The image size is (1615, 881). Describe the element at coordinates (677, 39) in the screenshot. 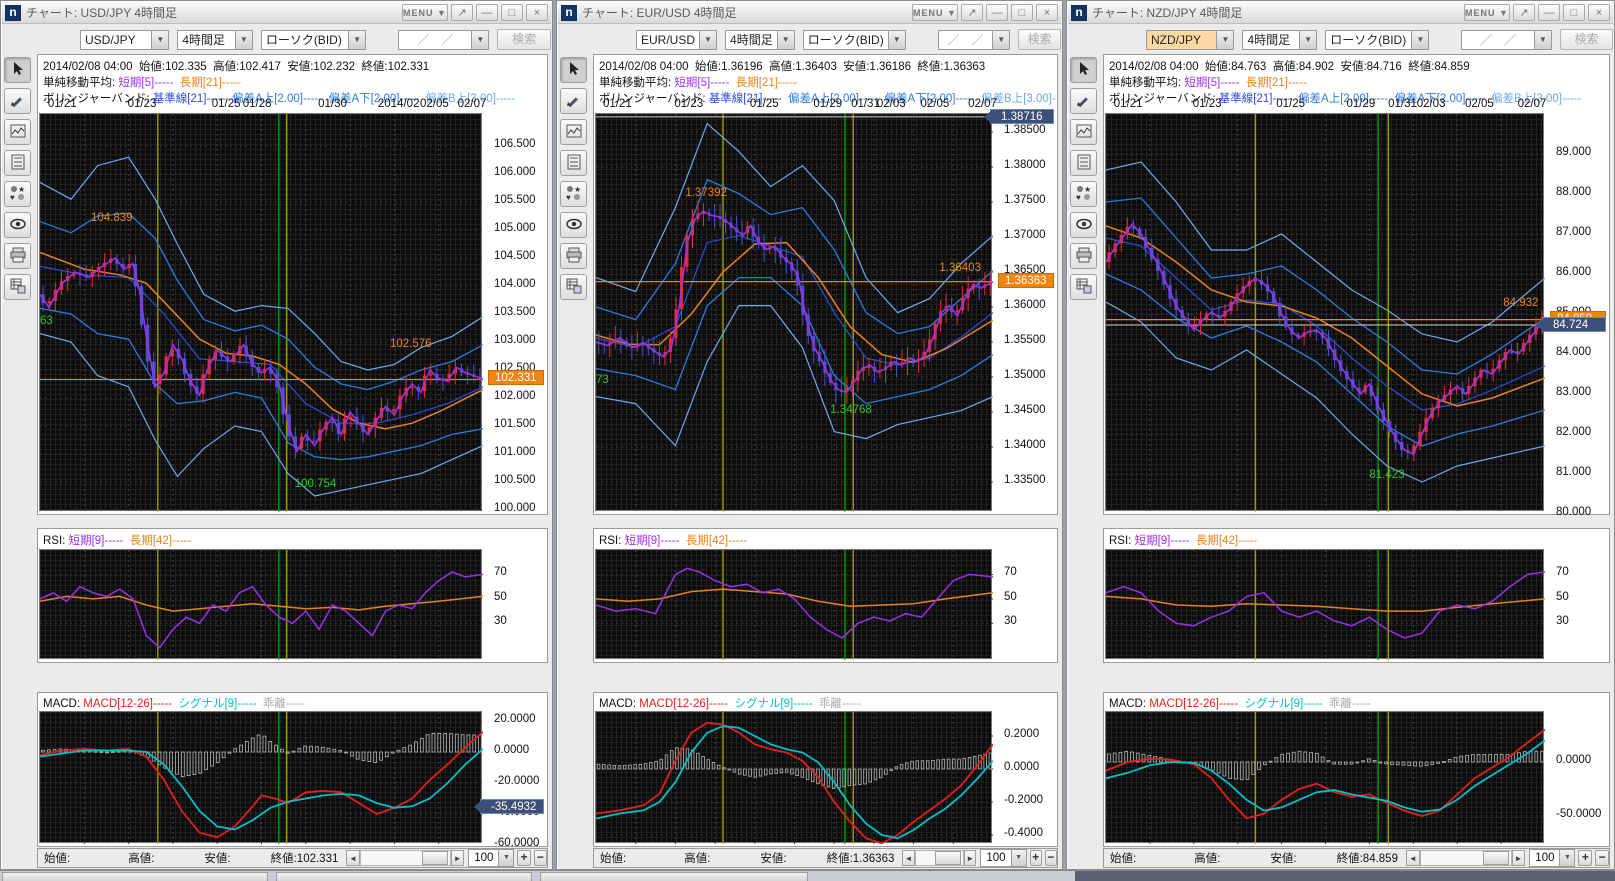

I see `pair-select: EUR/USD ▼` at that location.